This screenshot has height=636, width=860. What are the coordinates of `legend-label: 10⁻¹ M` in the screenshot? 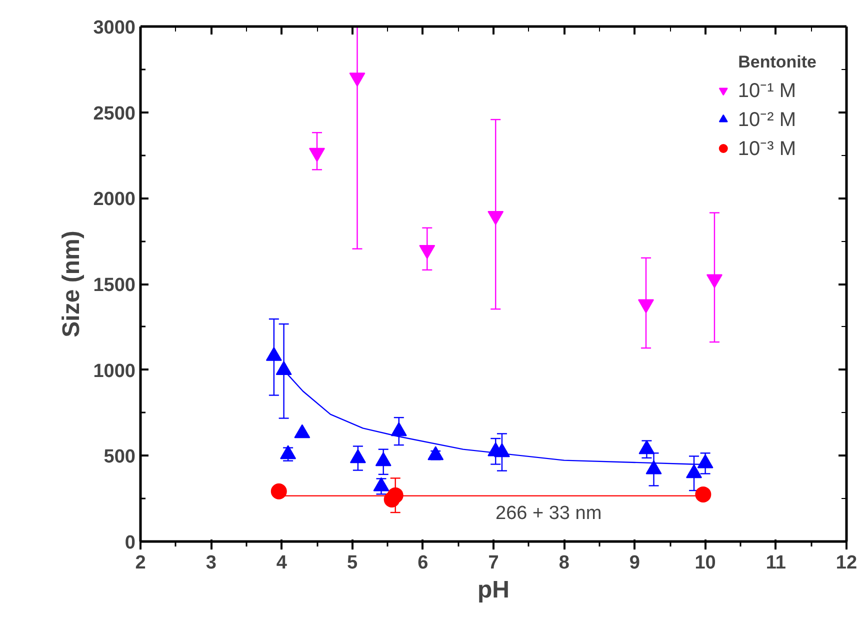 It's located at (767, 91).